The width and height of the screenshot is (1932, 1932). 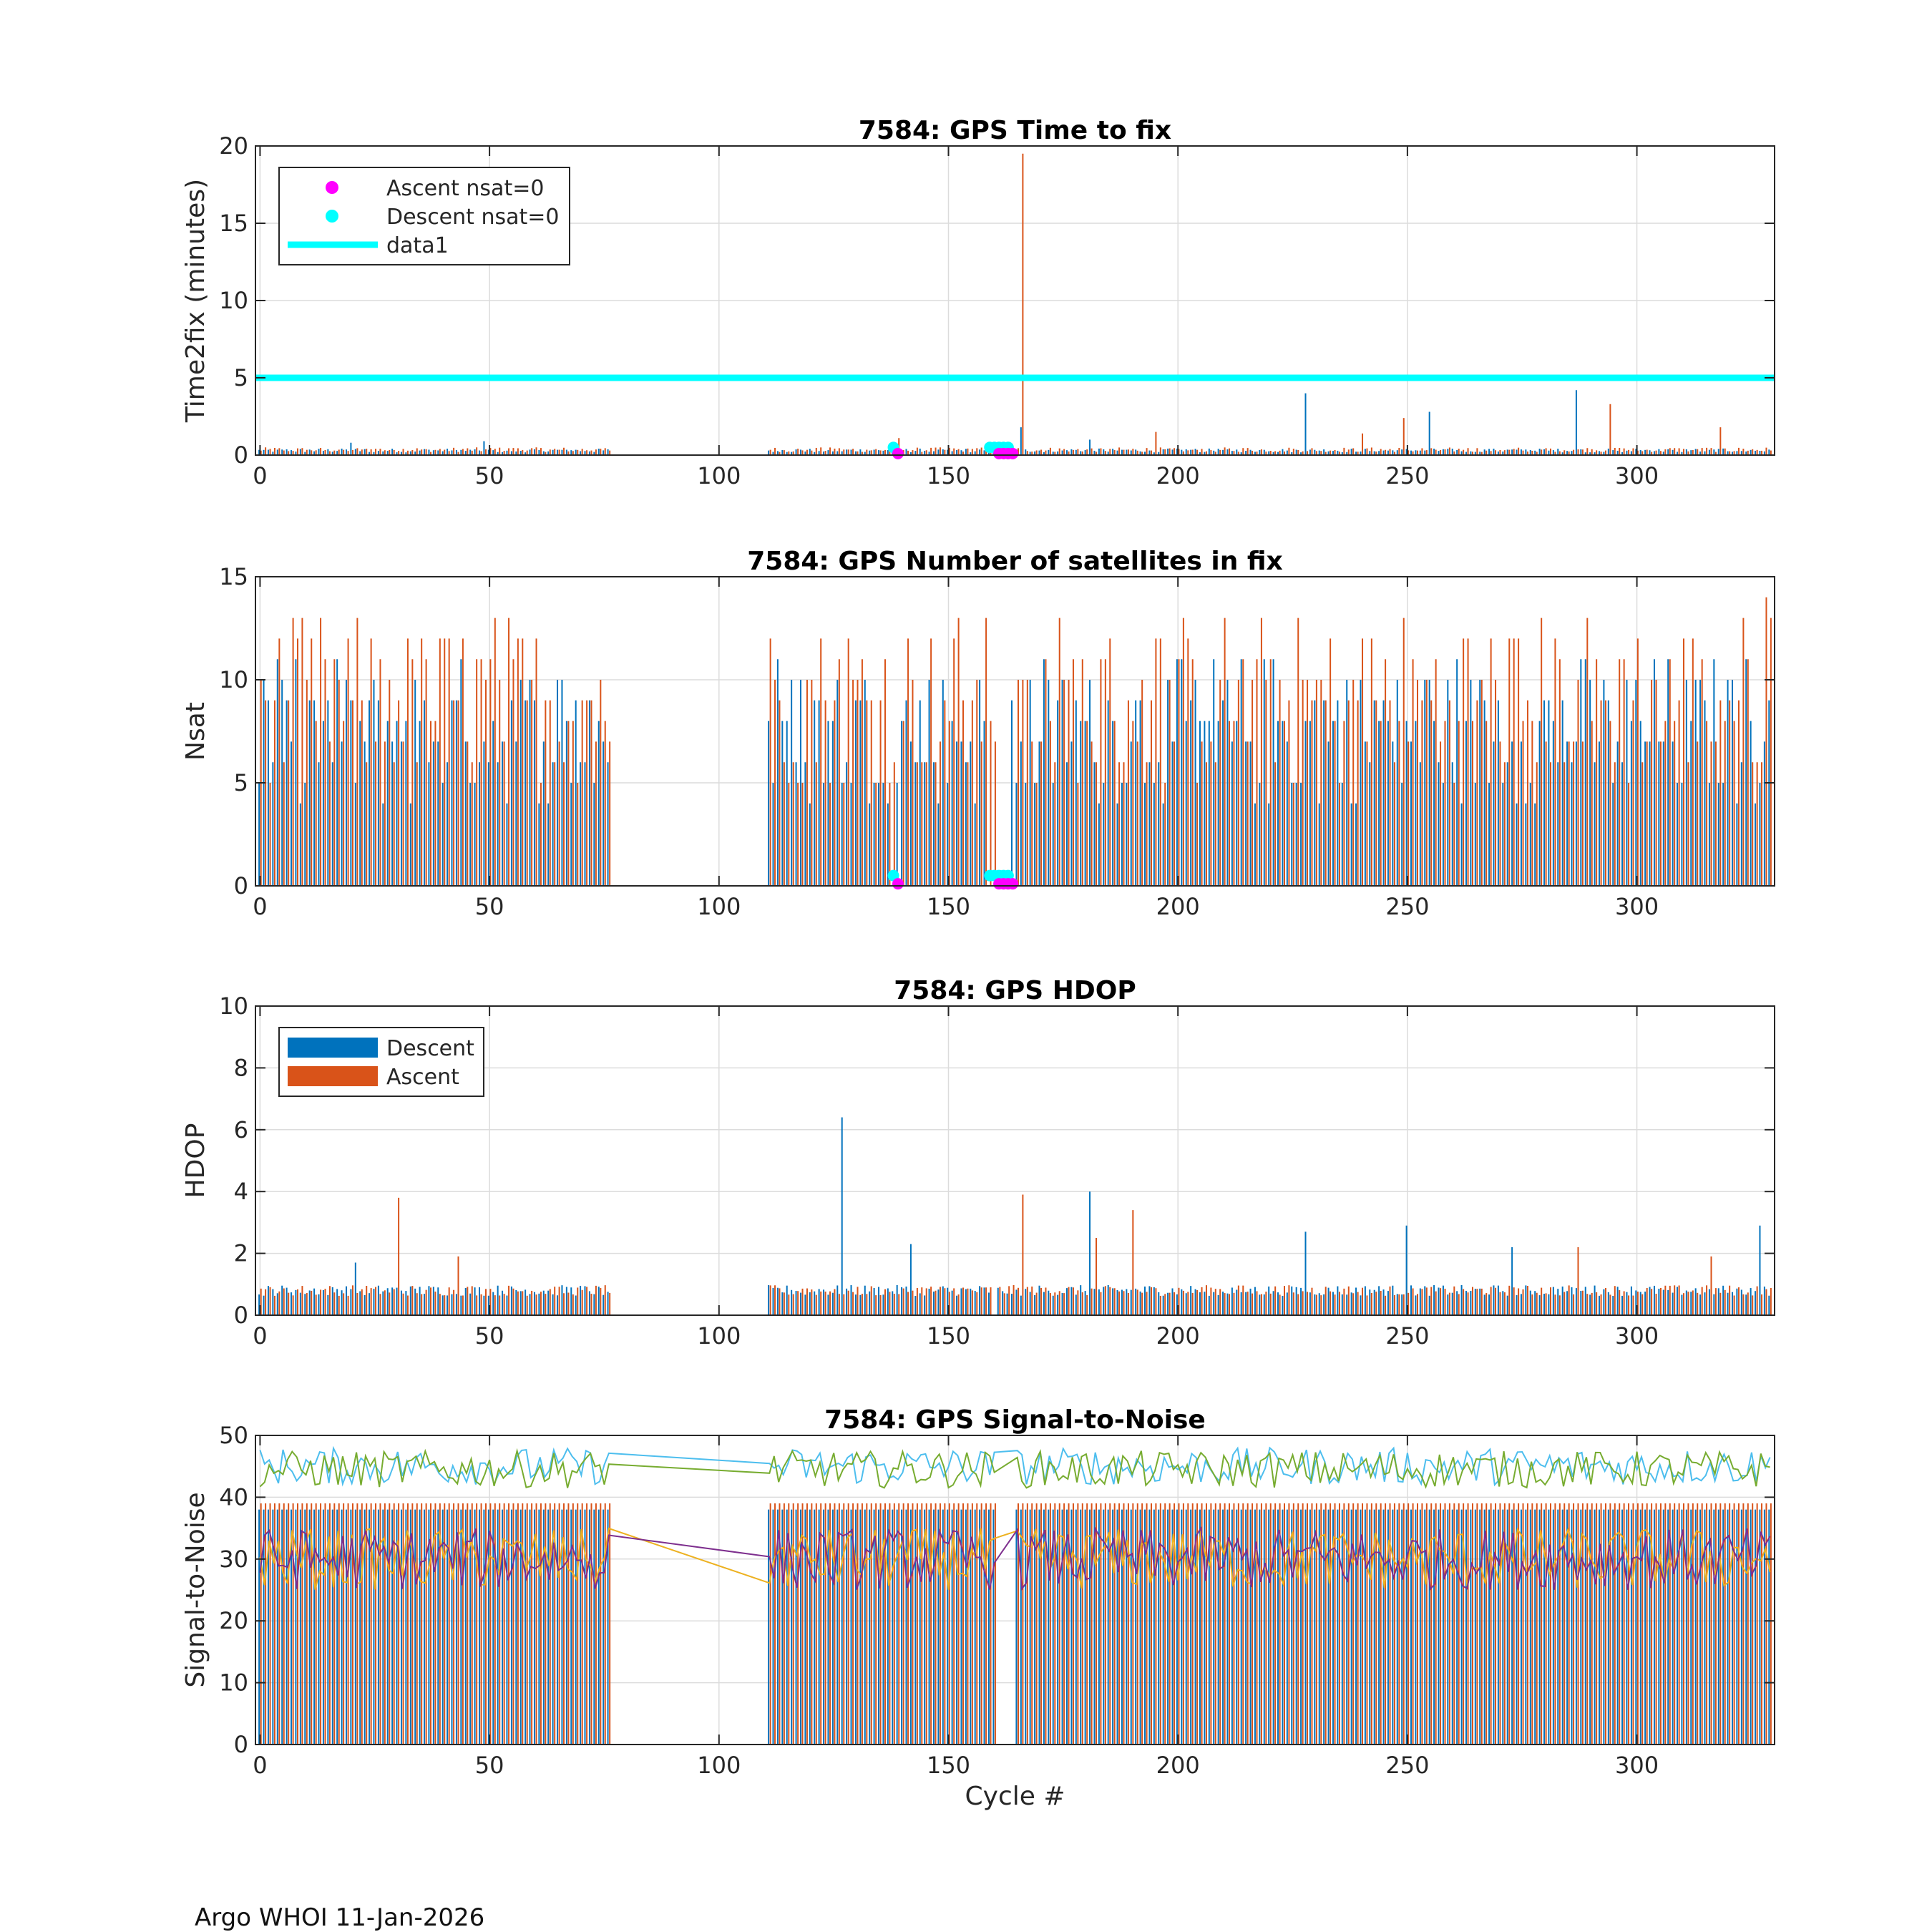 I want to click on y-axis-label: Nsat, so click(x=195, y=731).